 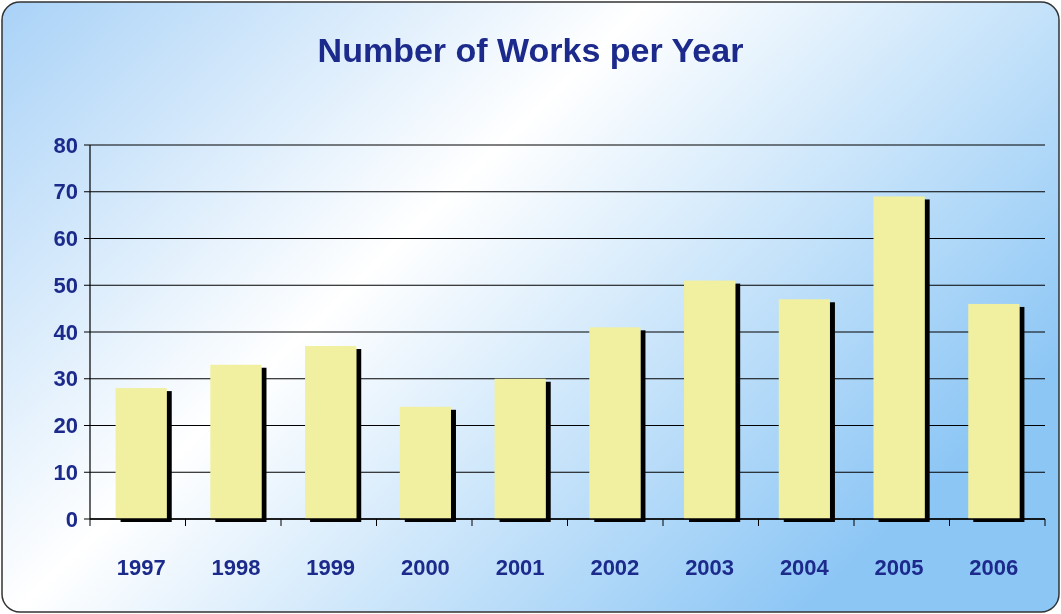 I want to click on y-tick-label: 40, so click(x=65, y=332).